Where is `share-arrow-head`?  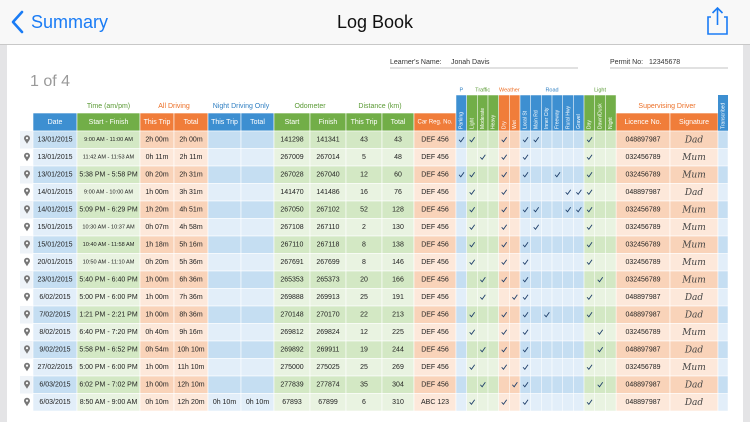 share-arrow-head is located at coordinates (717, 10).